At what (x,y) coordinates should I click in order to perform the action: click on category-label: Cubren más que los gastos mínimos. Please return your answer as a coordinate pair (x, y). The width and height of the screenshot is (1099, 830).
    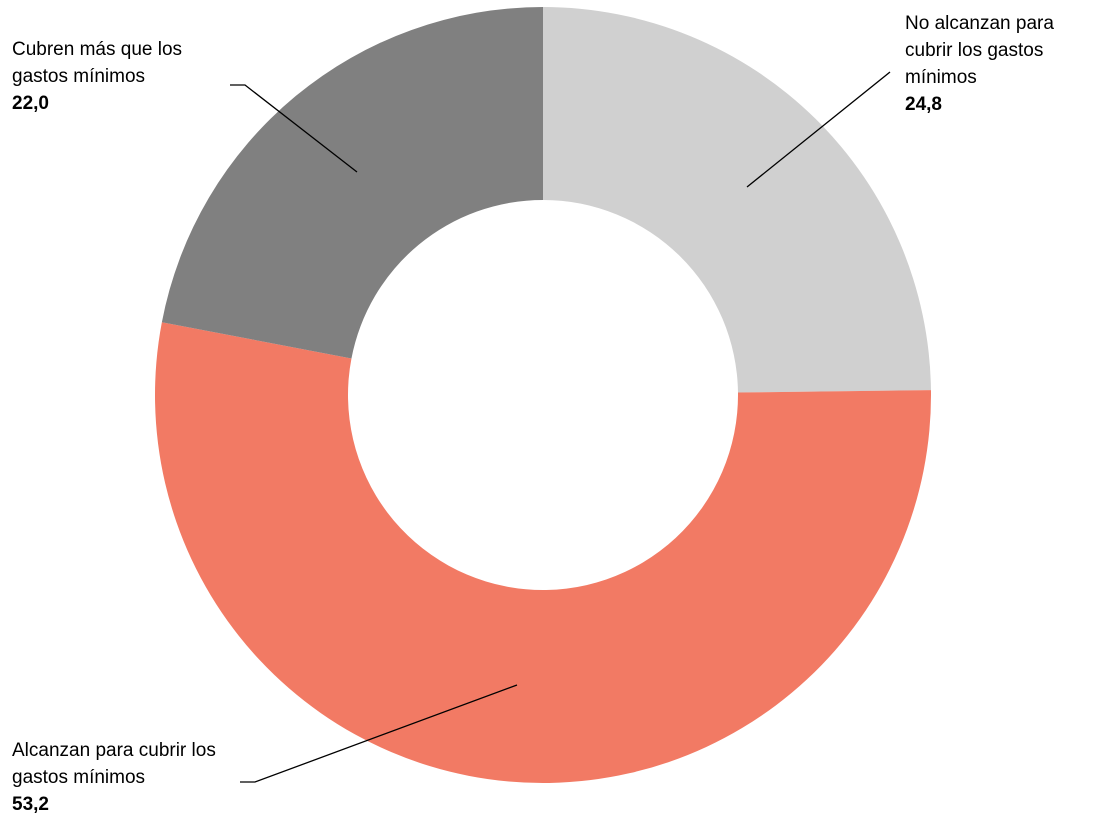
    Looking at the image, I should click on (97, 63).